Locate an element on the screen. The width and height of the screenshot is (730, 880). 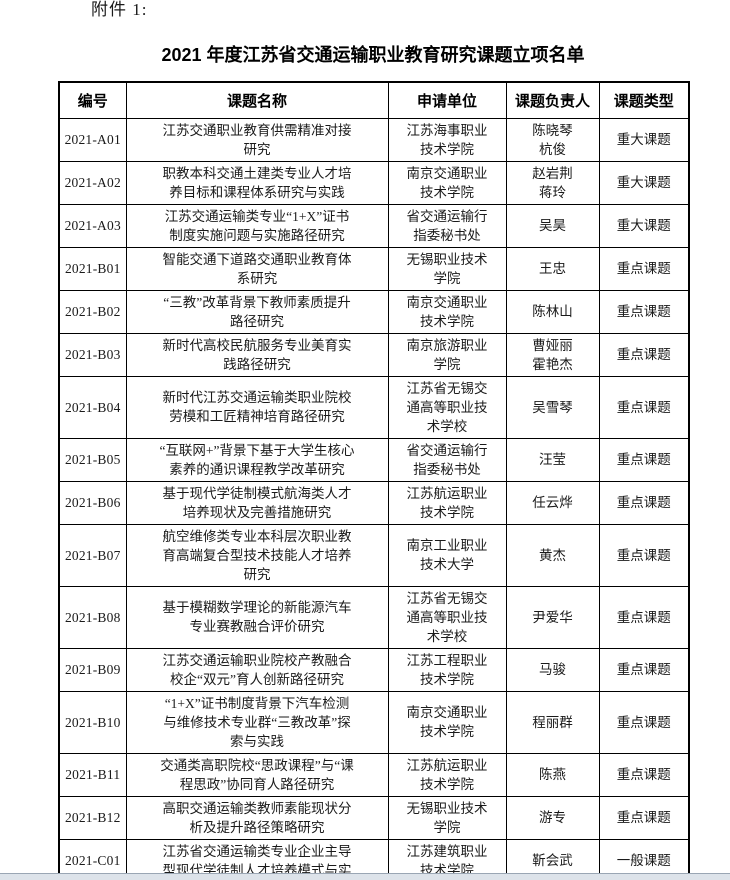
cell-project-id: 2021-A01 is located at coordinates (92, 139).